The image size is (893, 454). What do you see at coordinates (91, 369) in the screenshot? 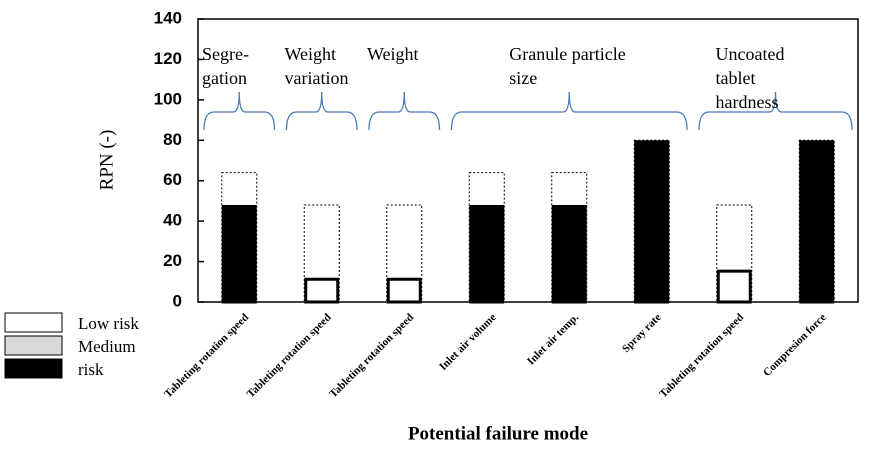
I see `legend-label: risk` at bounding box center [91, 369].